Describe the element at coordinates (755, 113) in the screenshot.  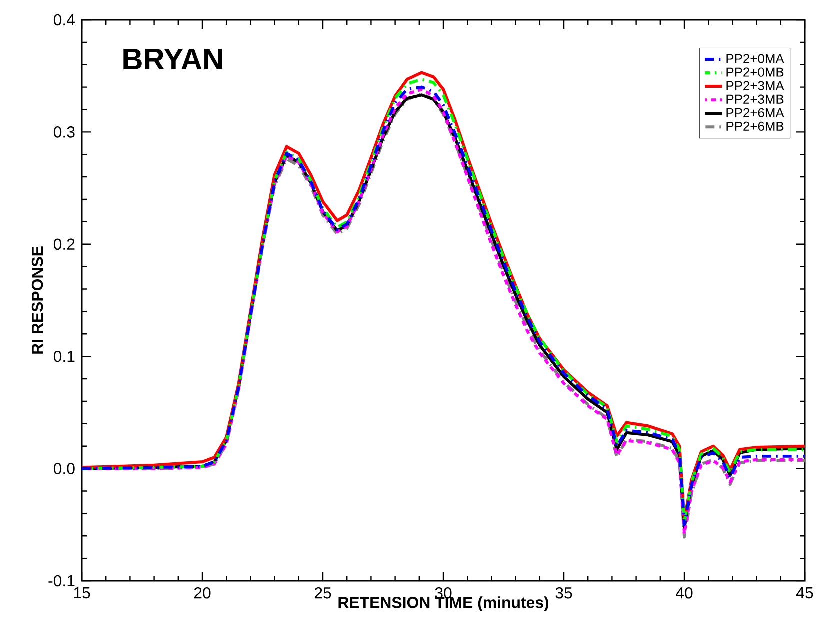
I see `legend-label: PP2+6MA` at that location.